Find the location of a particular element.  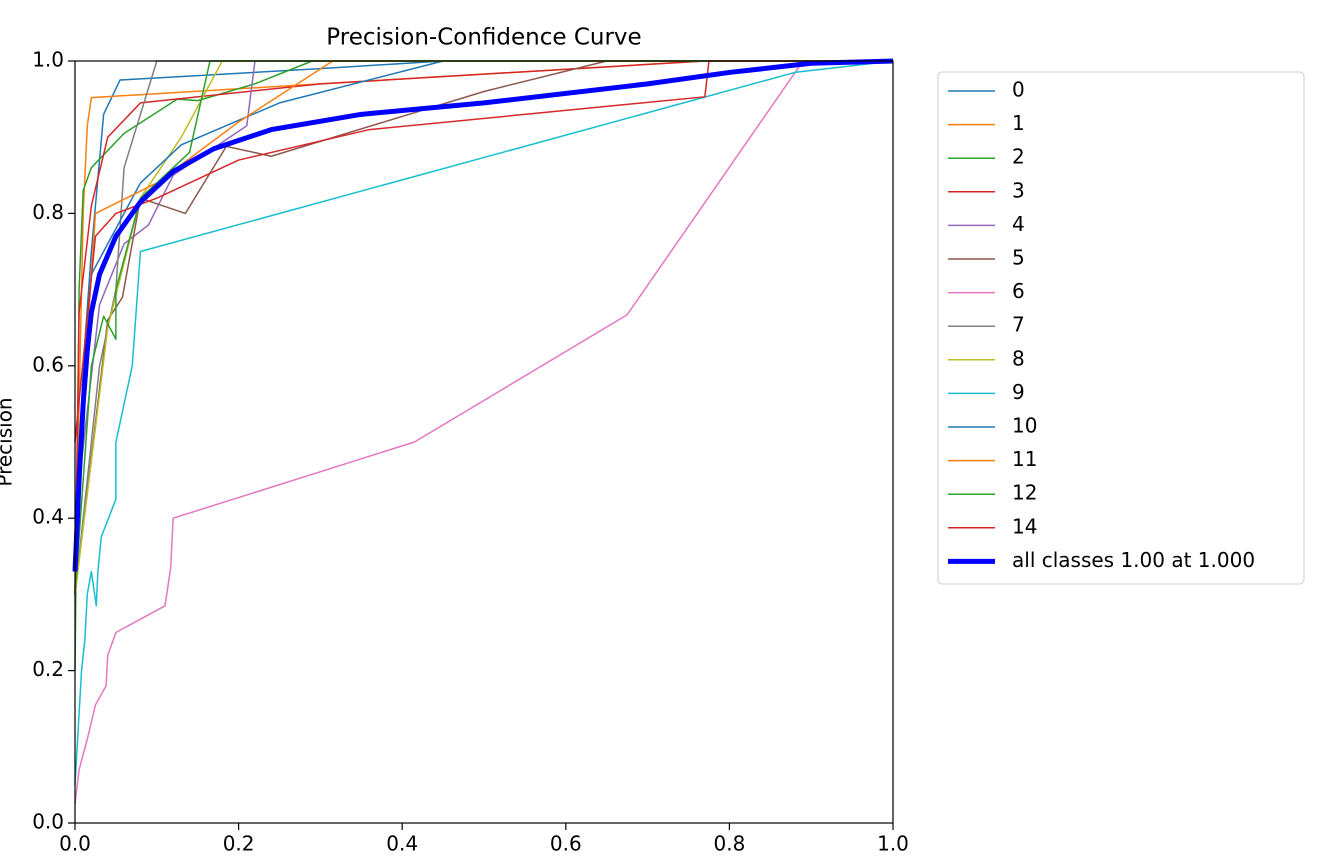

legend-label: 1 is located at coordinates (1018, 123).